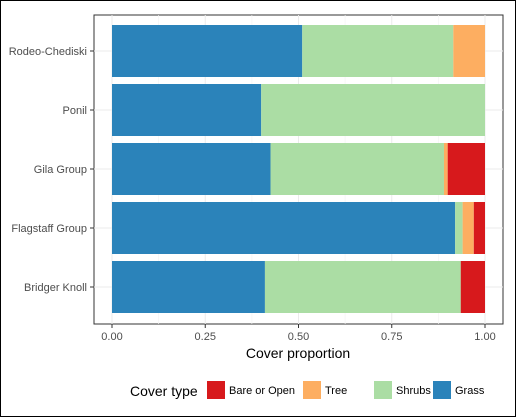 This screenshot has height=417, width=516. What do you see at coordinates (111, 337) in the screenshot?
I see `x-tick-label: 0.00` at bounding box center [111, 337].